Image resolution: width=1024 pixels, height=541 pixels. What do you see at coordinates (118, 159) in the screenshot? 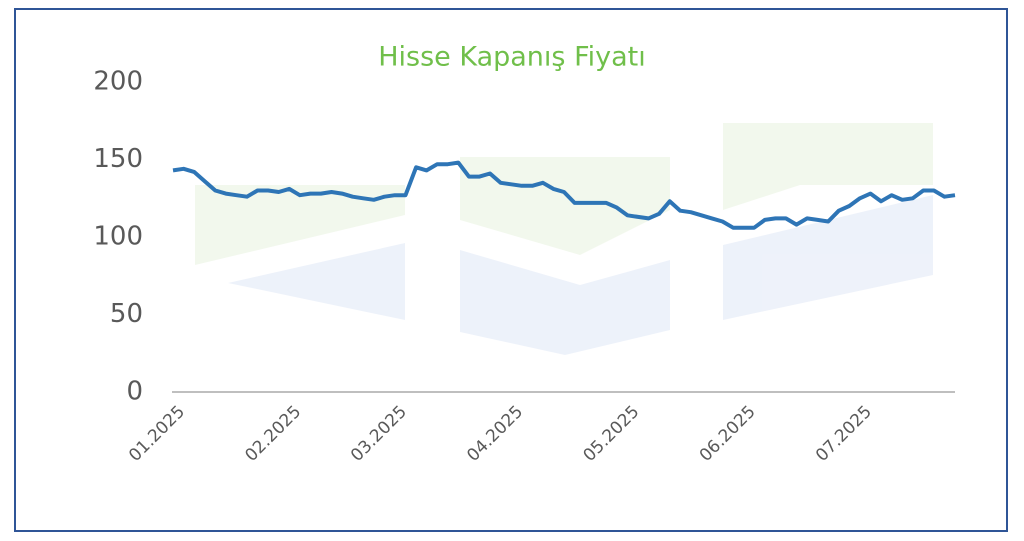
I see `y-tick-label: 150` at bounding box center [118, 159].